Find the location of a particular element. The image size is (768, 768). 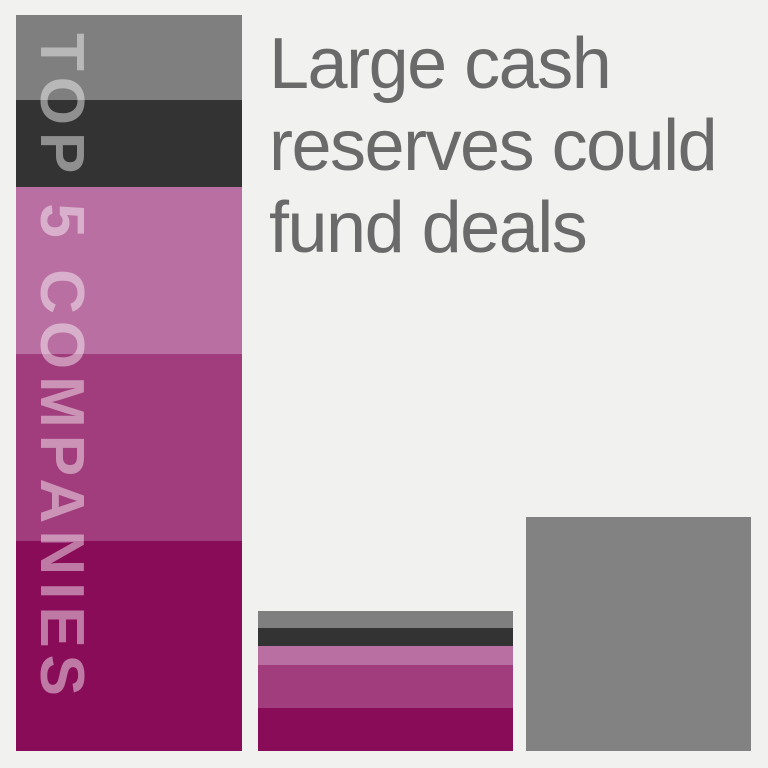

bar-right-gray-bar is located at coordinates (638, 634).